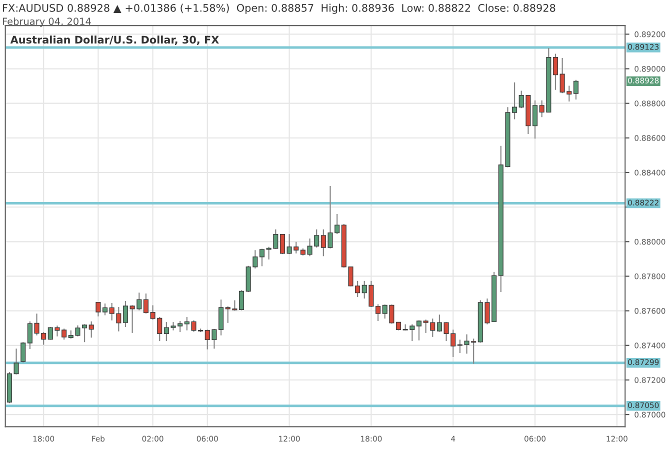  What do you see at coordinates (46, 22) in the screenshot?
I see `chart-subtitle: February 04, 2014` at bounding box center [46, 22].